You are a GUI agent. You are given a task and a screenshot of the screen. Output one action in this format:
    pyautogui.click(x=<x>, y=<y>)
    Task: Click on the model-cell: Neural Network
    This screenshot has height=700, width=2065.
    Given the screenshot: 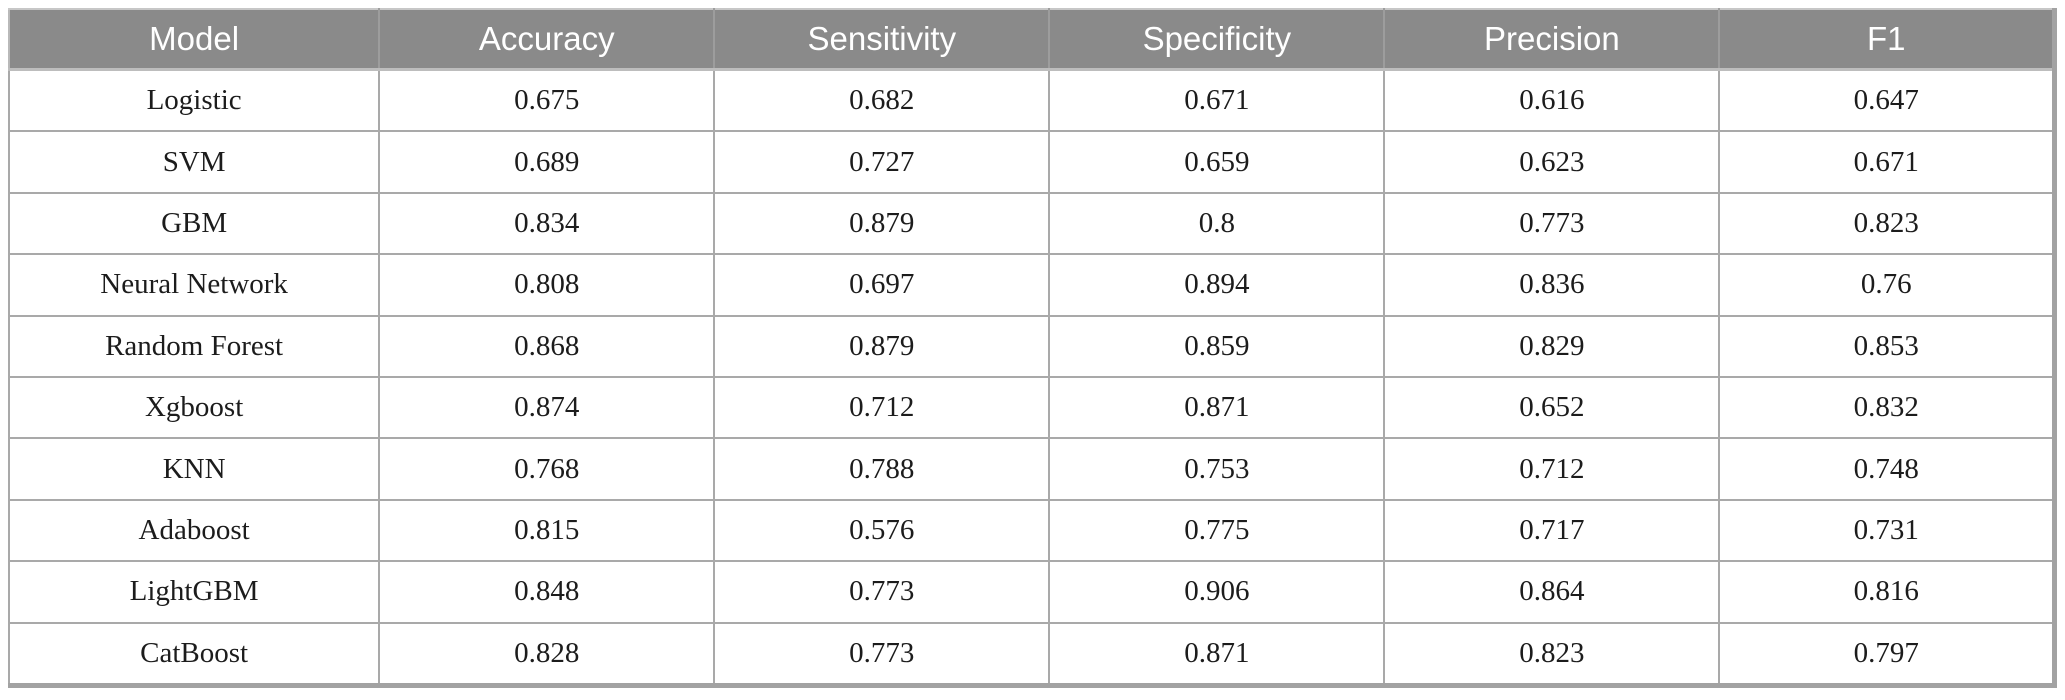 What is the action you would take?
    pyautogui.click(x=194, y=285)
    